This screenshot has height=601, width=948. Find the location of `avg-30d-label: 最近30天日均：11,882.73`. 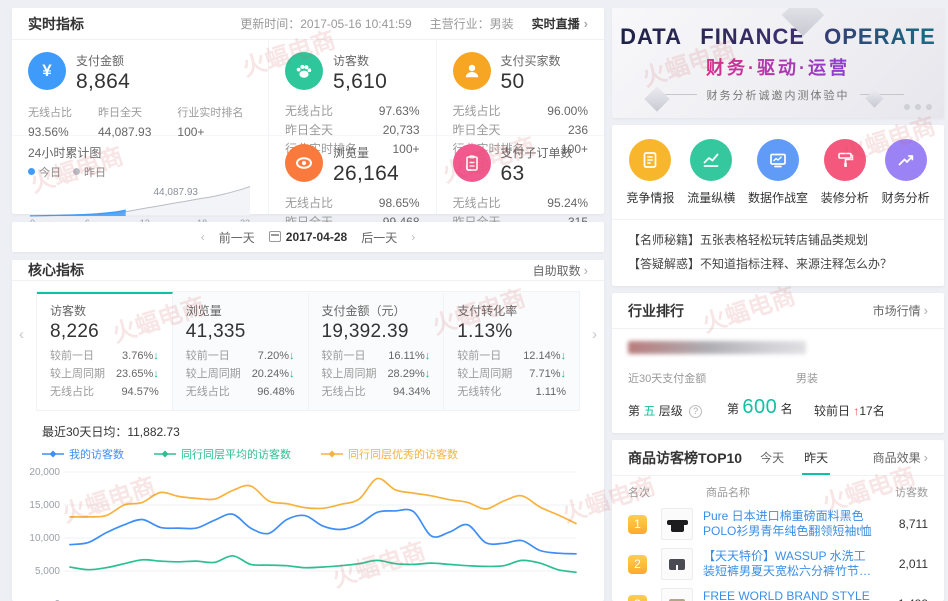

avg-30d-label: 最近30天日均：11,882.73 is located at coordinates (111, 432).